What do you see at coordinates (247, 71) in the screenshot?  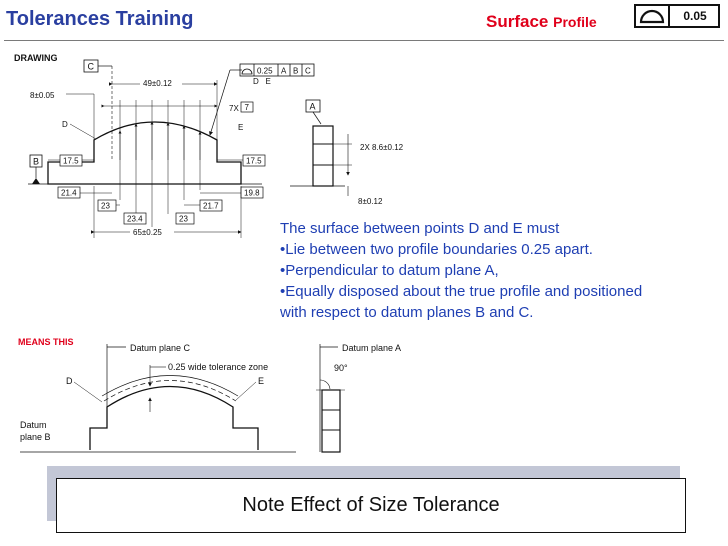 I see `profile-symbol-icon` at bounding box center [247, 71].